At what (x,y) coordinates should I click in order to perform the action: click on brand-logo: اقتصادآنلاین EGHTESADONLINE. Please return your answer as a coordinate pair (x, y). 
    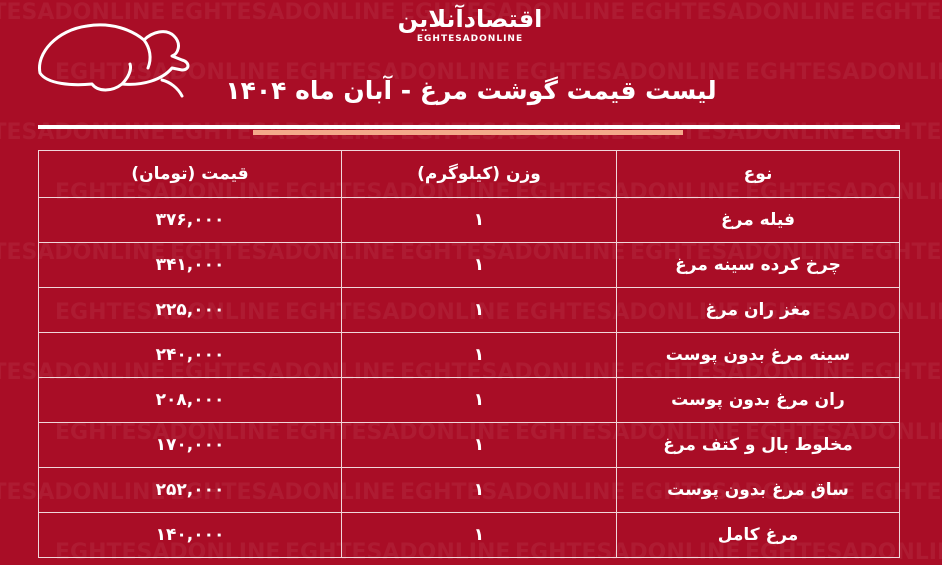
    Looking at the image, I should click on (470, 30).